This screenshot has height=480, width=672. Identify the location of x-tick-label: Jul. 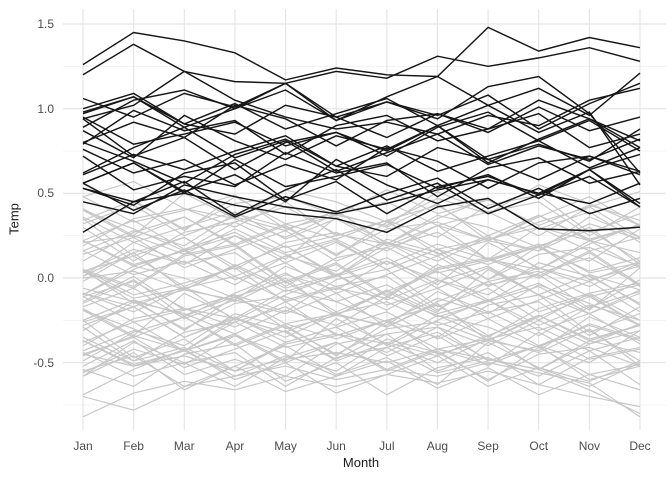
(387, 446).